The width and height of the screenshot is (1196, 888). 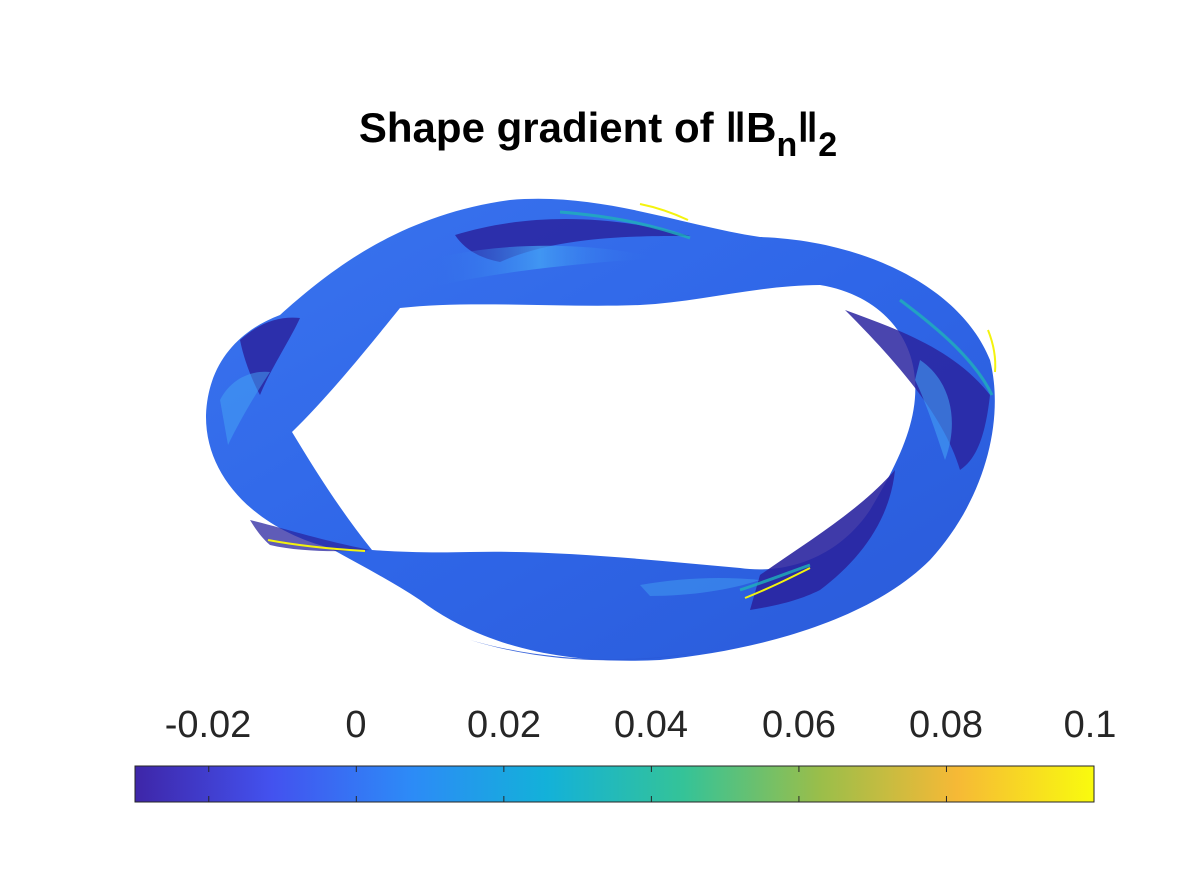 I want to click on yellow-accent-top, so click(x=664, y=212).